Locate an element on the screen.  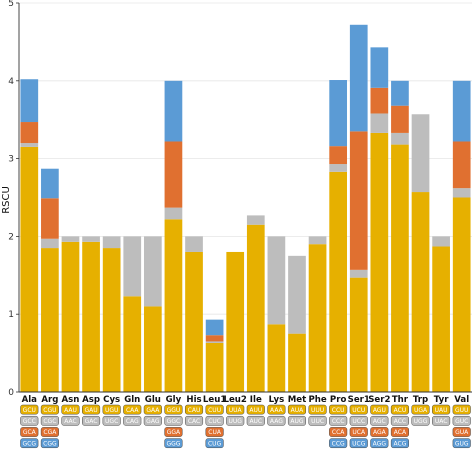
bar-segment-UAU is located at coordinates (441, 319).